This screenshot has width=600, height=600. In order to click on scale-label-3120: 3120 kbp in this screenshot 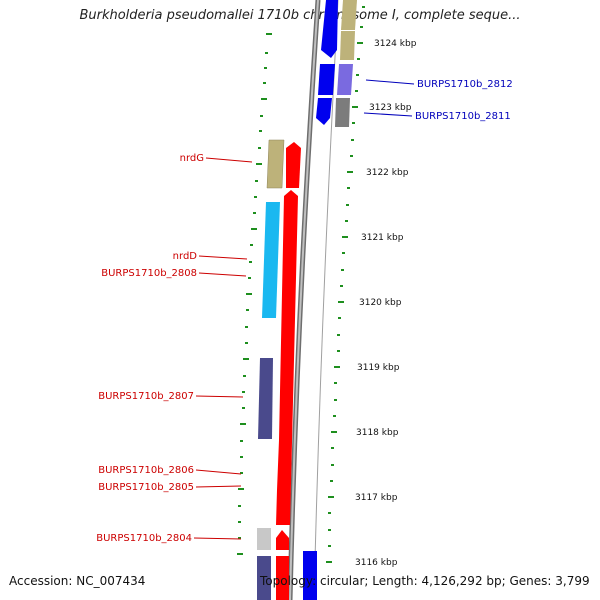, I will do `click(380, 303)`.